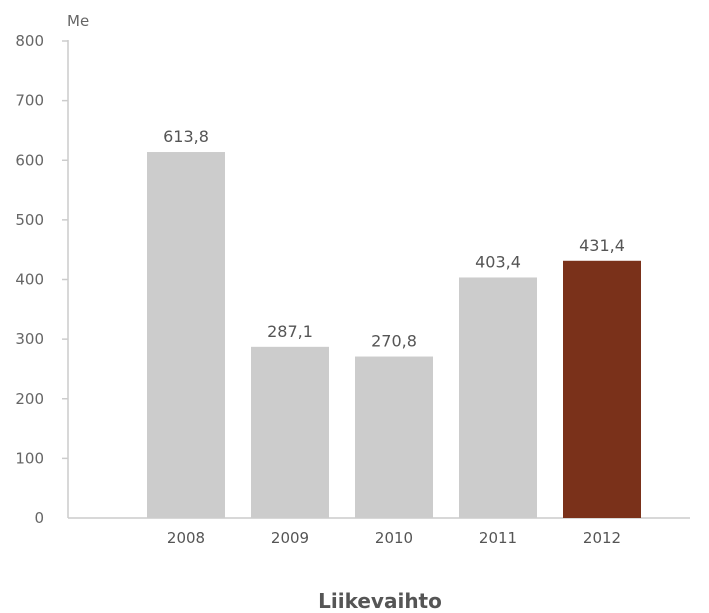 Image resolution: width=709 pixels, height=613 pixels. Describe the element at coordinates (498, 538) in the screenshot. I see `x-tick-label-2011: 2011` at that location.